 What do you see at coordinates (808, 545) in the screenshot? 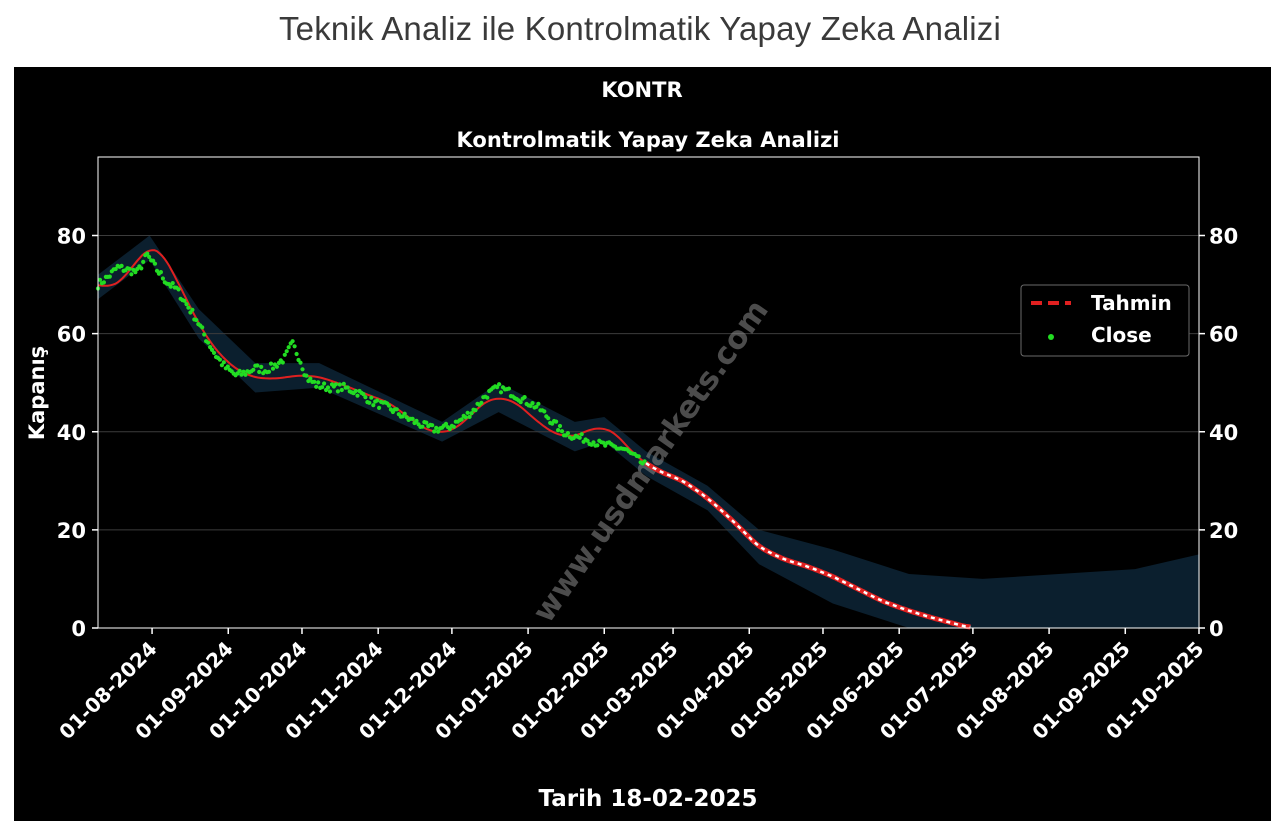
I see `tahmin-forecast-dashes` at bounding box center [808, 545].